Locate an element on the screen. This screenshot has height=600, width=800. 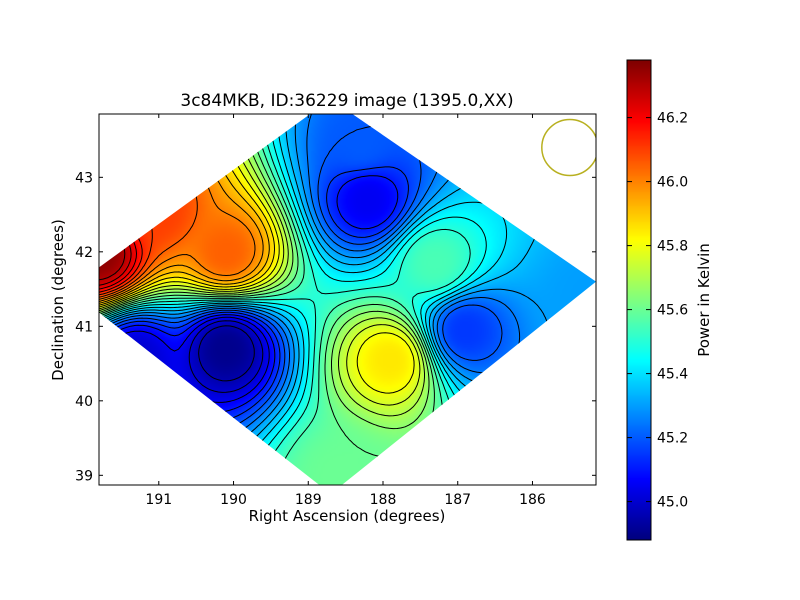
y-tick-label: 40 is located at coordinates (84, 402).